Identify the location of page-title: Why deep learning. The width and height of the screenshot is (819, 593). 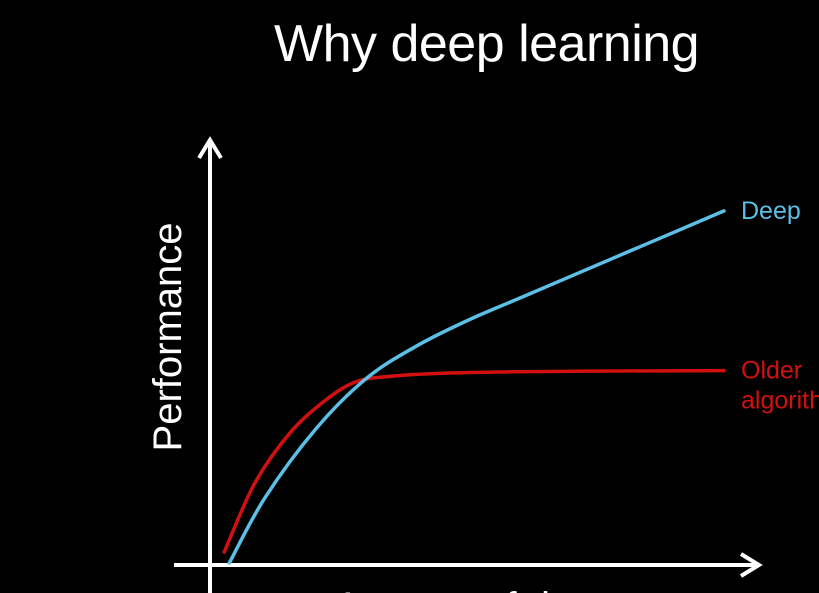
(487, 44).